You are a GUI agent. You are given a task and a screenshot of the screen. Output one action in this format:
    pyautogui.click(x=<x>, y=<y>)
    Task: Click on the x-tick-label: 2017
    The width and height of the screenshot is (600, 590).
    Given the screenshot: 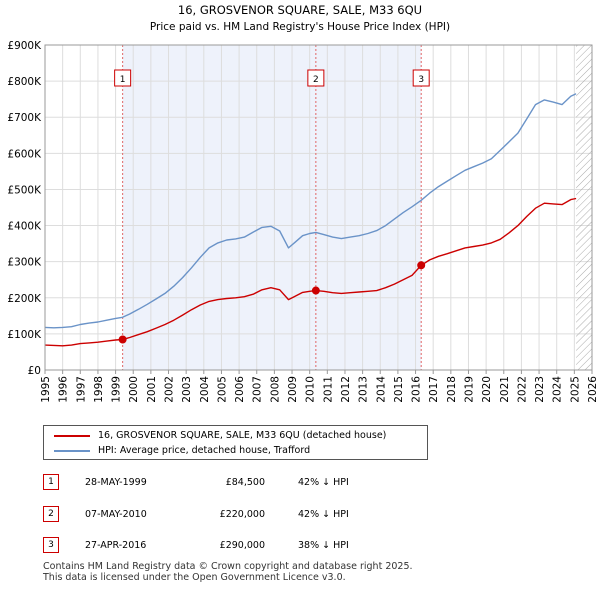 What is the action you would take?
    pyautogui.click(x=434, y=389)
    